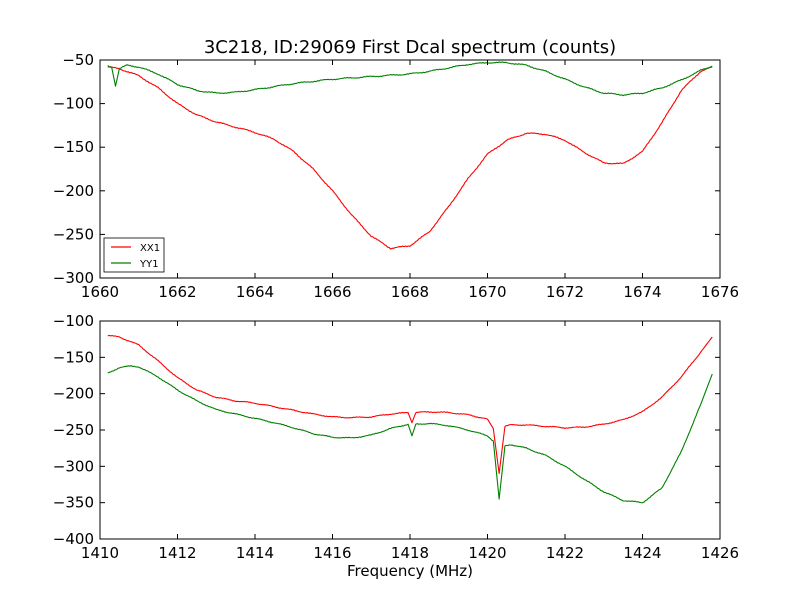 This screenshot has width=800, height=600. Describe the element at coordinates (332, 292) in the screenshot. I see `top-xtick-label: 1666` at that location.